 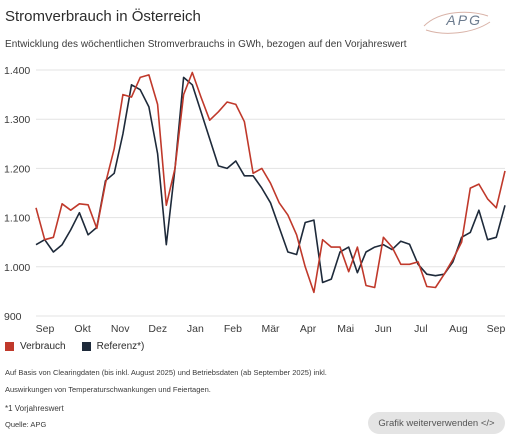 What do you see at coordinates (9, 346) in the screenshot?
I see `legend-swatch-verbrauch` at bounding box center [9, 346].